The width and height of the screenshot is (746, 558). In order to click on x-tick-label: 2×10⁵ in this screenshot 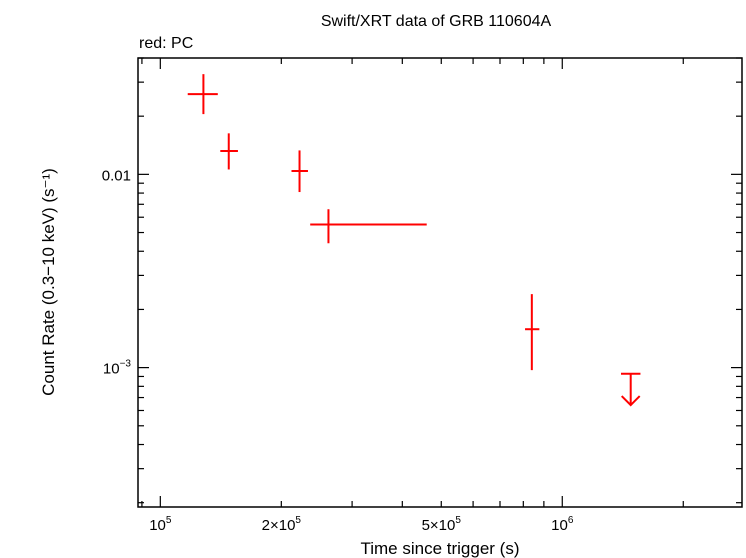, I will do `click(282, 524)`.